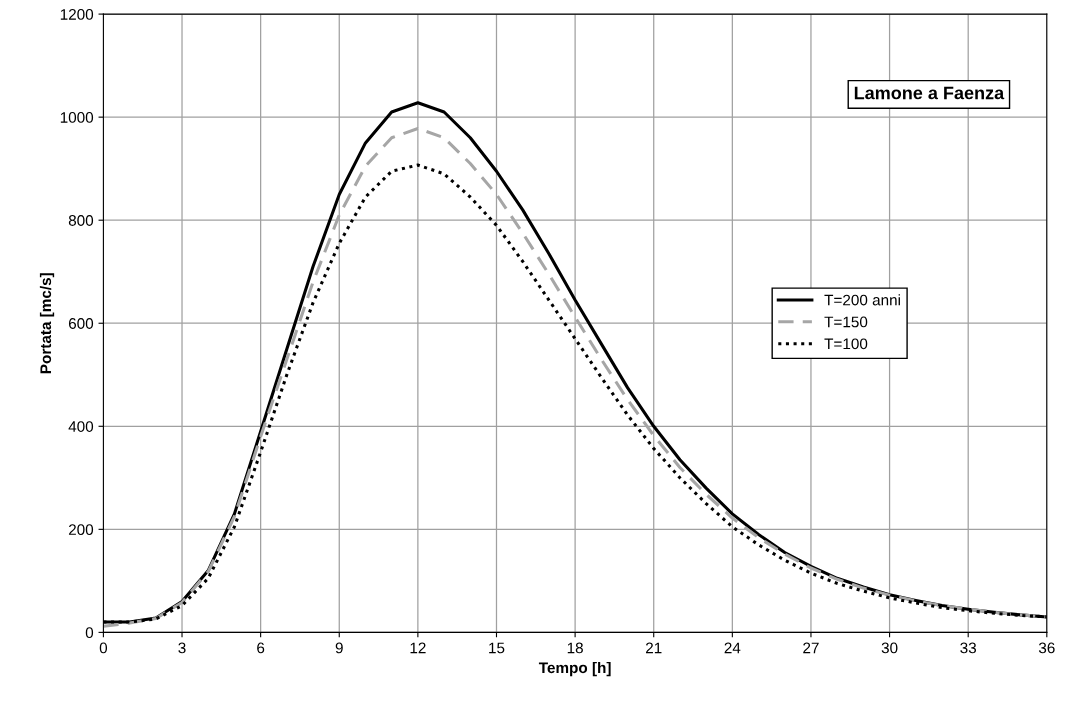 The height and width of the screenshot is (705, 1066). What do you see at coordinates (81, 426) in the screenshot?
I see `y-tick-label: 400` at bounding box center [81, 426].